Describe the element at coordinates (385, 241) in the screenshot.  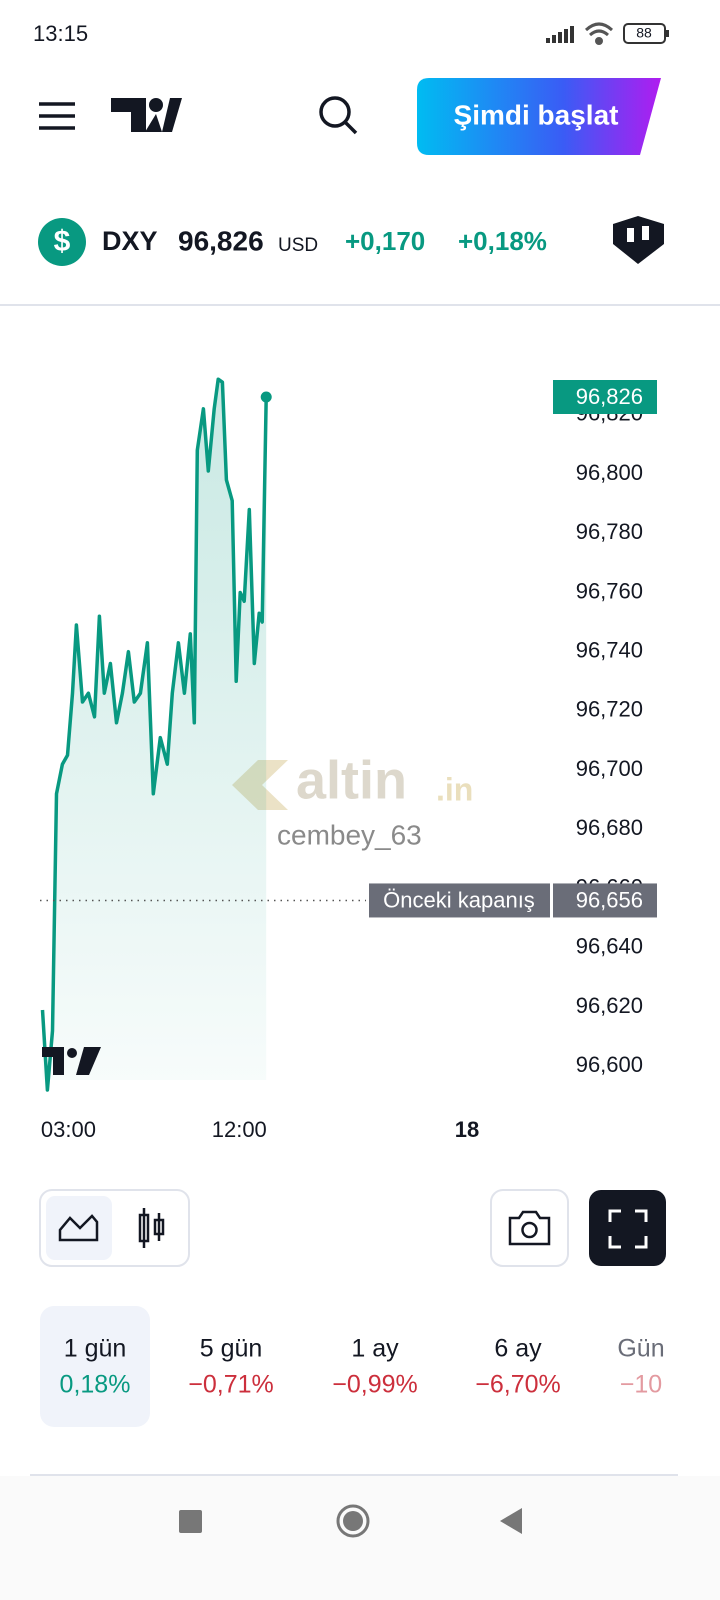
I see `ticker-change: +0,170` at that location.